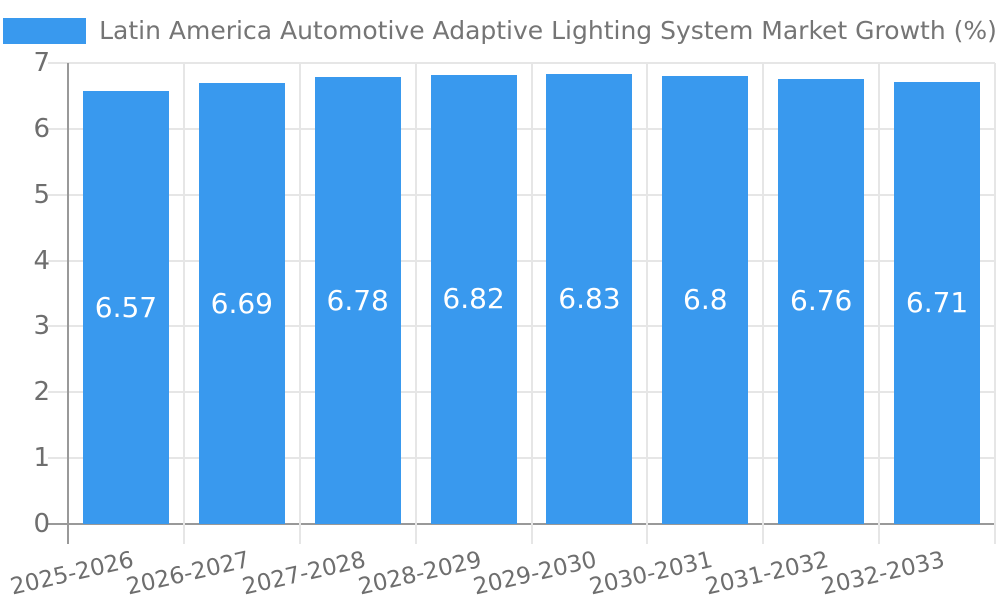 This screenshot has width=1000, height=600. Describe the element at coordinates (41, 524) in the screenshot. I see `y-axis-tick-label: 0` at that location.